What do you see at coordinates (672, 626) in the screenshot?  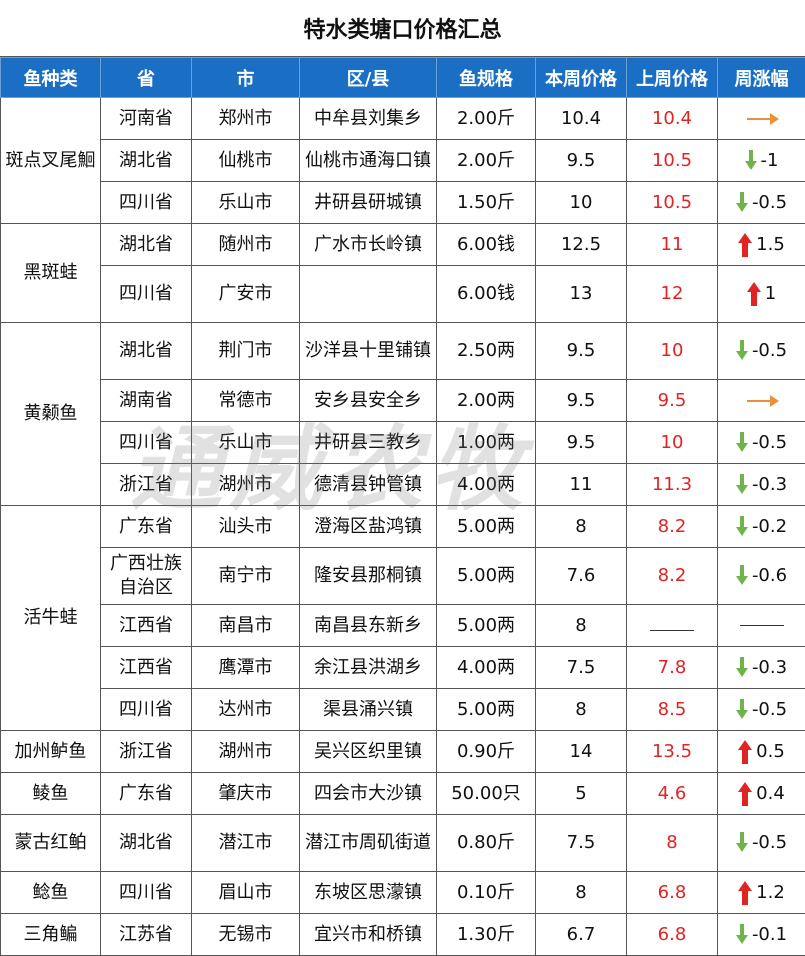 I see `last-week-price-cell` at bounding box center [672, 626].